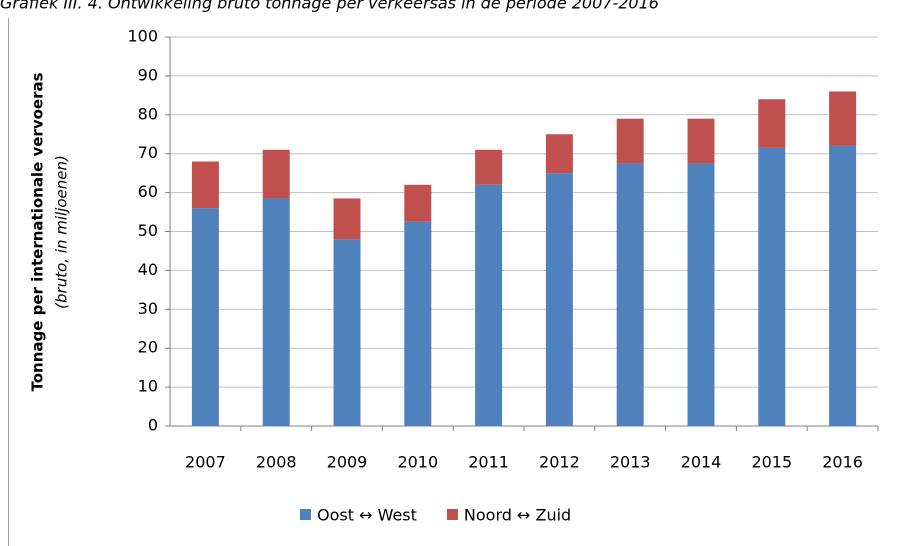  What do you see at coordinates (148, 308) in the screenshot?
I see `y-tick-label: 30` at bounding box center [148, 308].